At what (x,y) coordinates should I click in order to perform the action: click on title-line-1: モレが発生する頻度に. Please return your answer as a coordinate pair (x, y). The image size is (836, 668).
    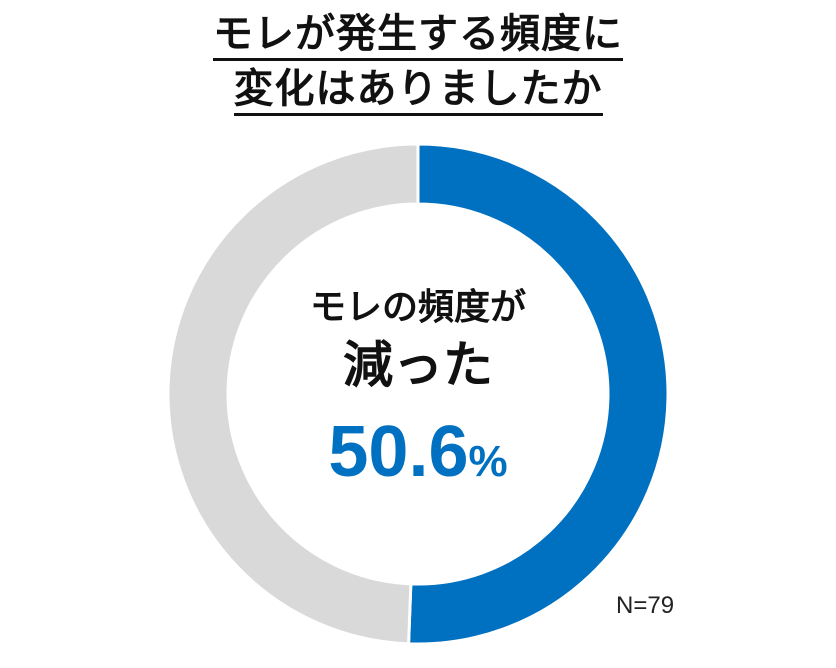
    Looking at the image, I should click on (418, 36).